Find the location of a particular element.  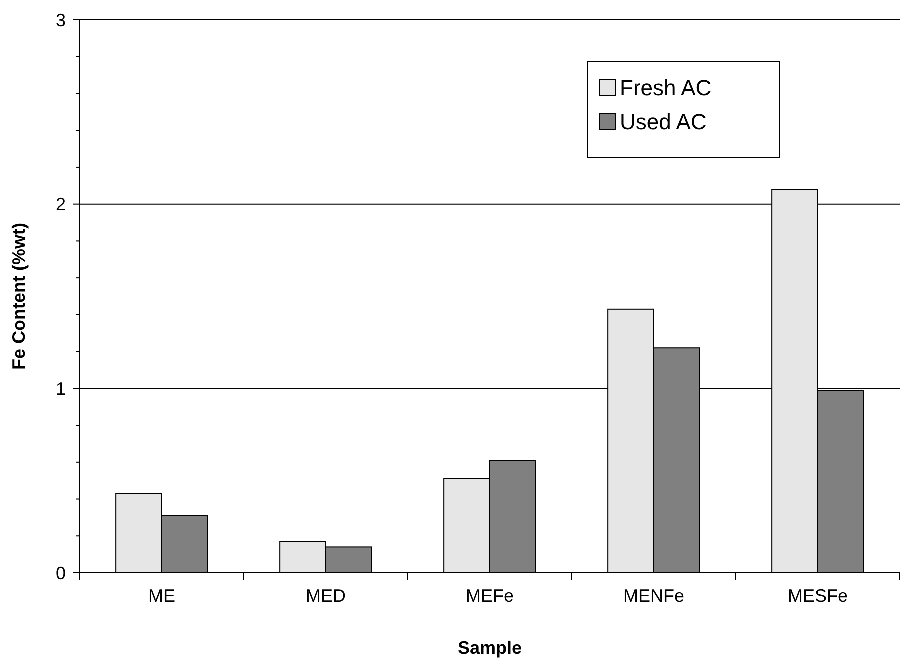

x-tick-label: MEFe is located at coordinates (490, 596).